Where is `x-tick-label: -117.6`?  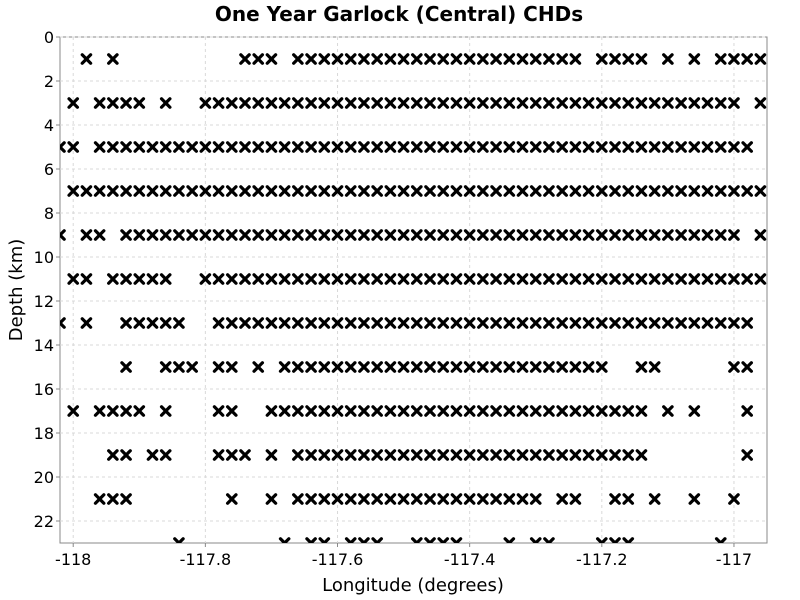 x-tick-label: -117.6 is located at coordinates (338, 559).